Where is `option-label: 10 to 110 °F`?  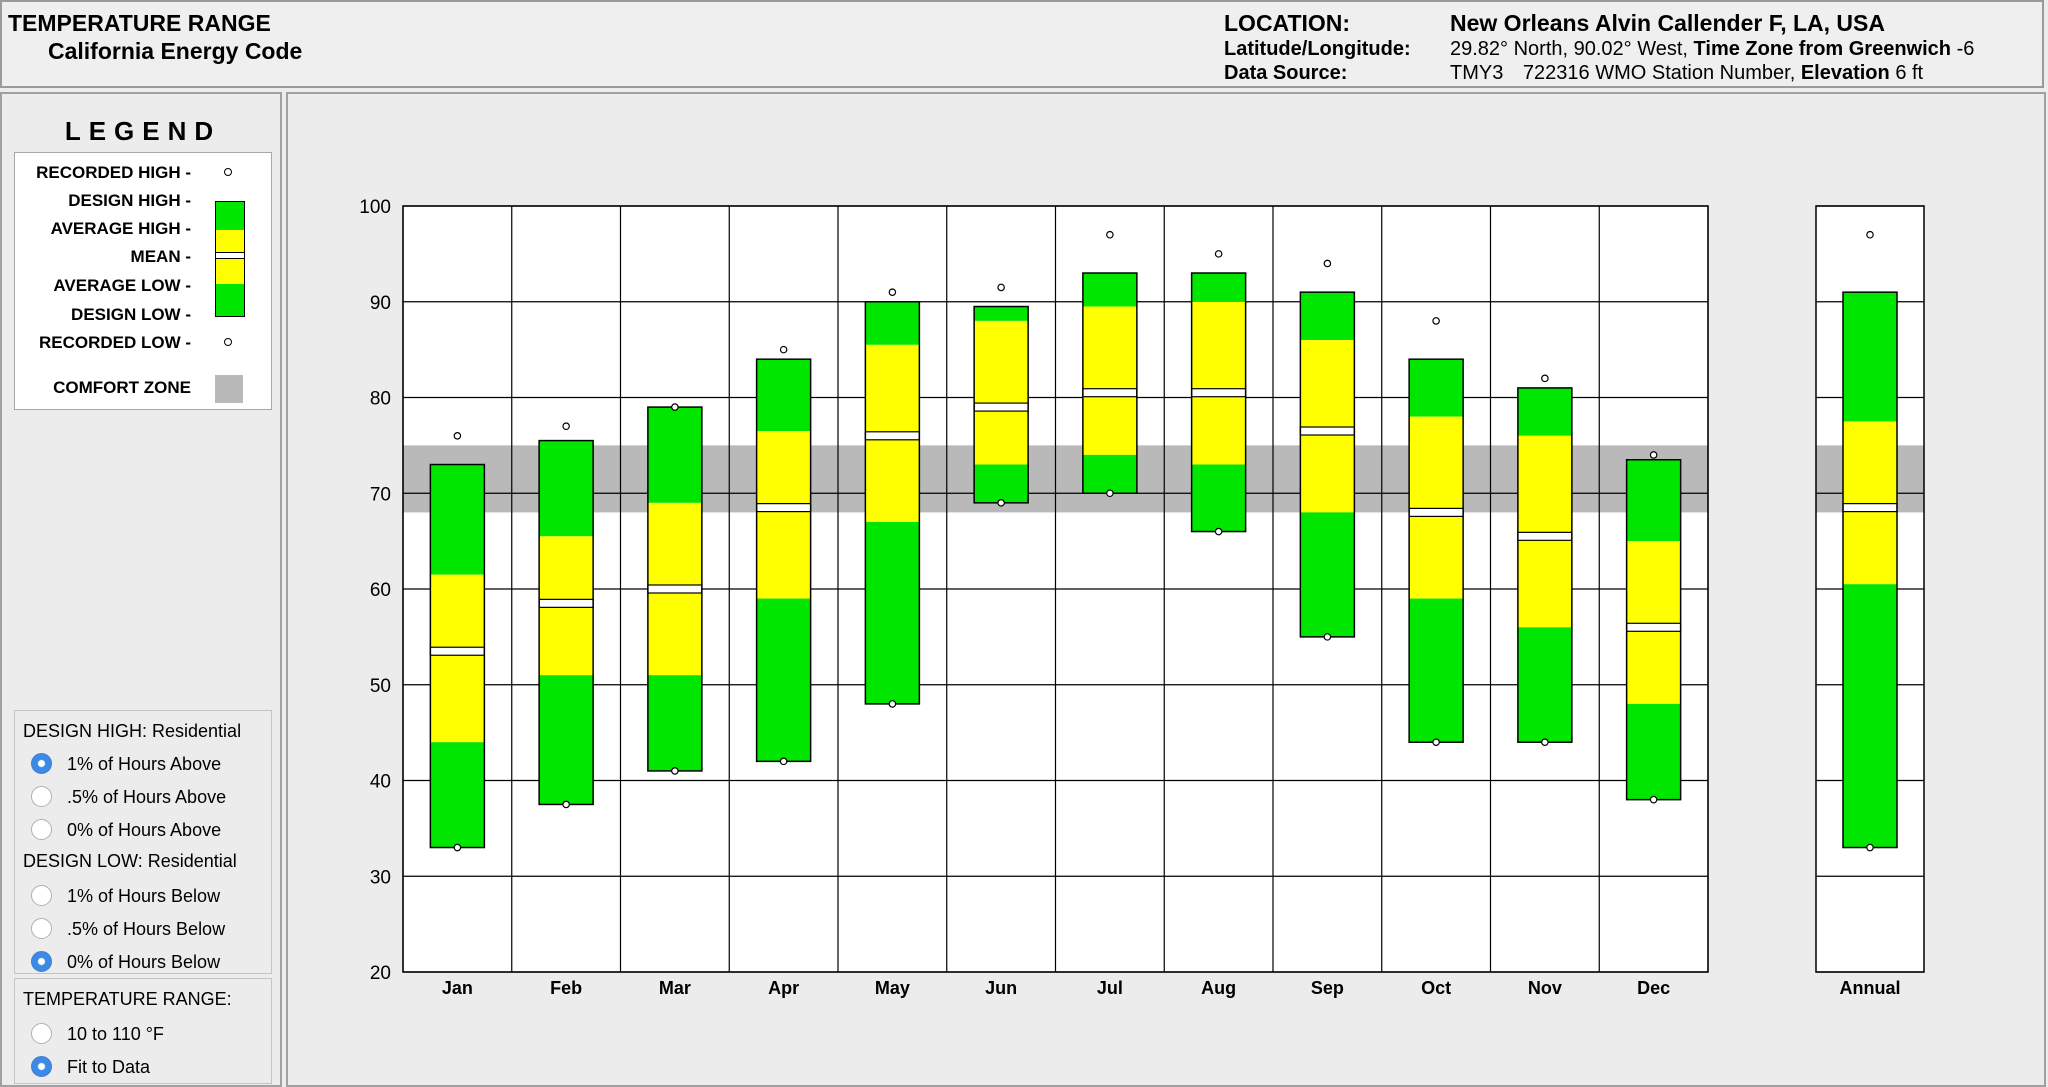
option-label: 10 to 110 °F is located at coordinates (115, 1034).